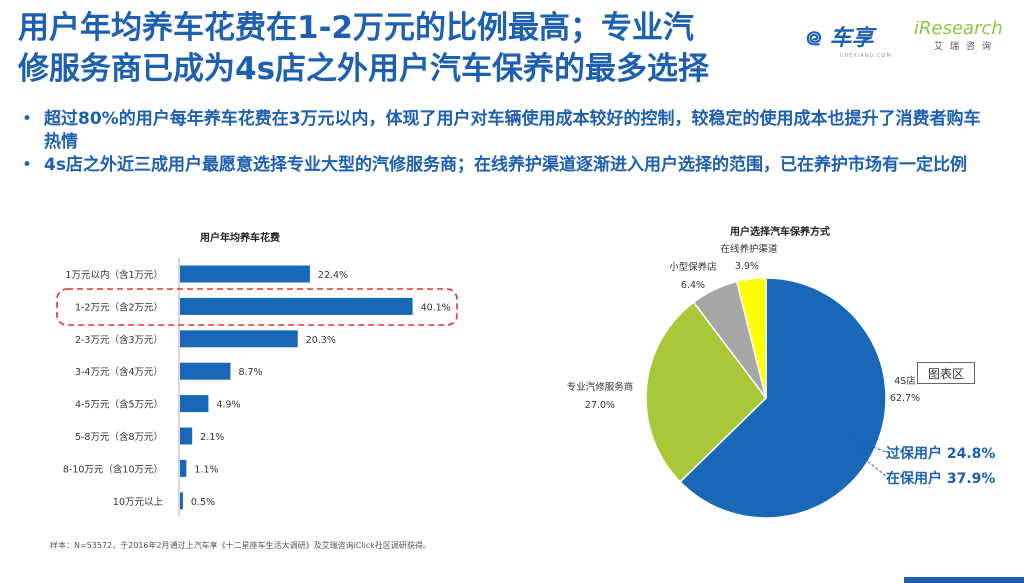  What do you see at coordinates (749, 249) in the screenshot?
I see `pie-slice-label: 在线养护渠道` at bounding box center [749, 249].